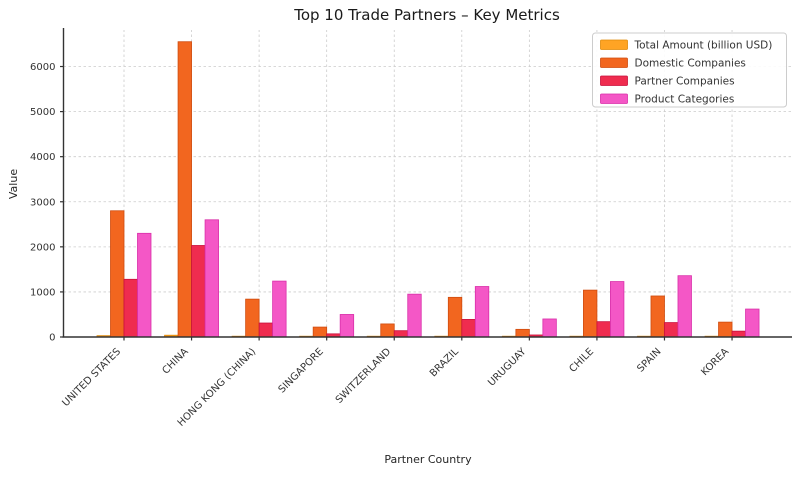  What do you see at coordinates (582, 360) in the screenshot?
I see `x-tick-label: CHILE` at bounding box center [582, 360].